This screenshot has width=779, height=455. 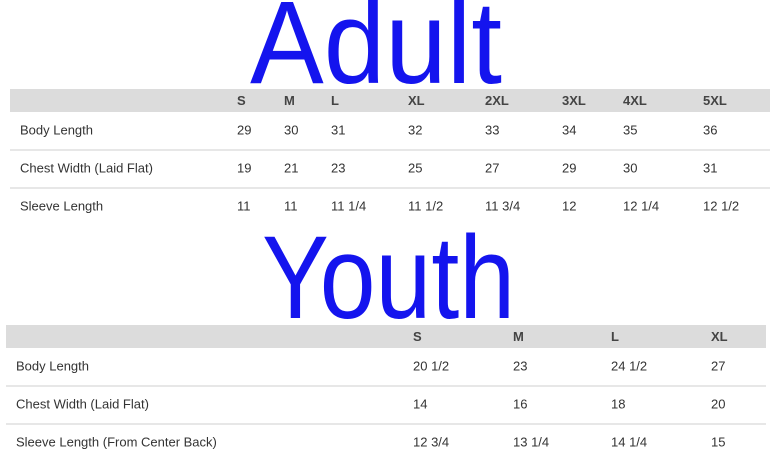 I want to click on cell: 11 3/4, so click(x=502, y=205).